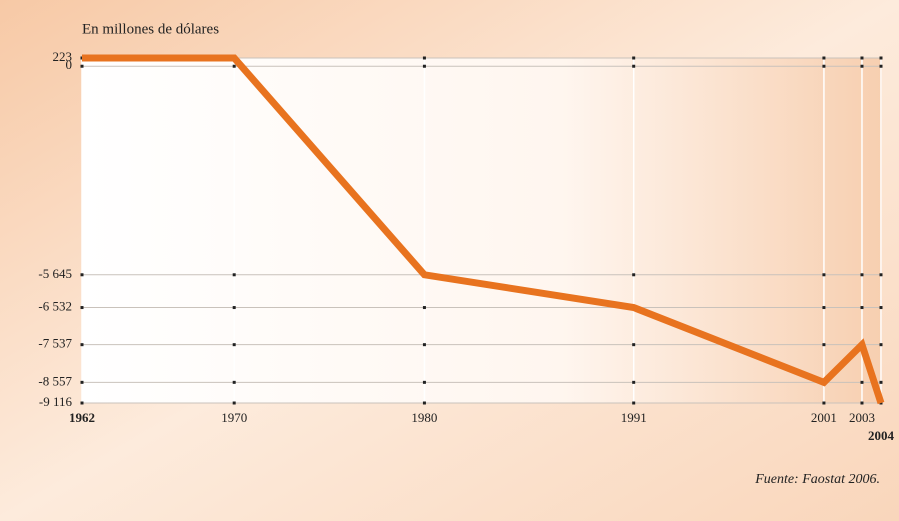 The image size is (899, 521). Describe the element at coordinates (824, 417) in the screenshot. I see `x-tick-label: 2001` at that location.